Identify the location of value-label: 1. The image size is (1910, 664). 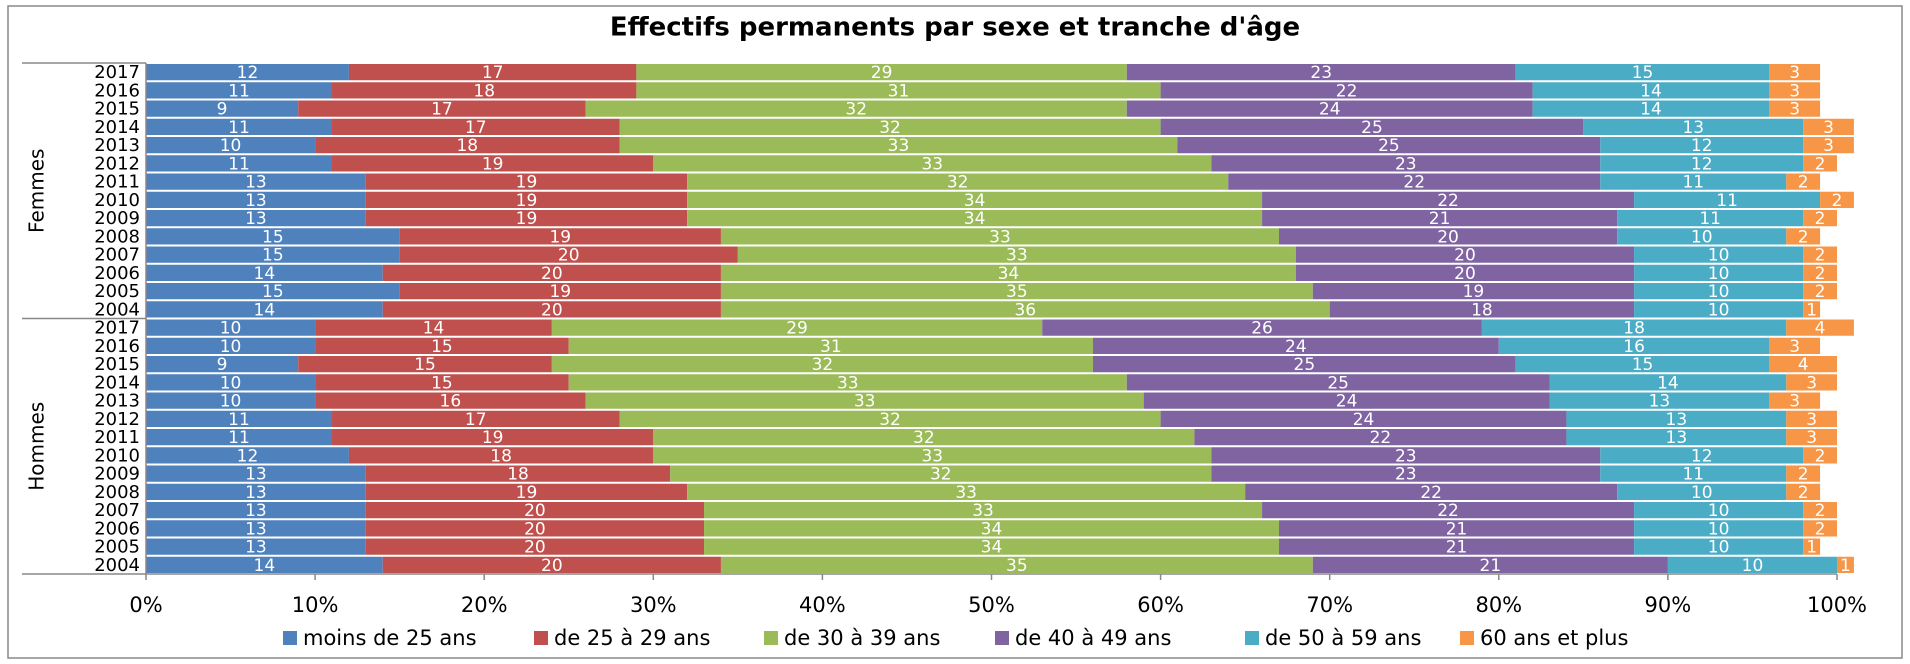
(1811, 310).